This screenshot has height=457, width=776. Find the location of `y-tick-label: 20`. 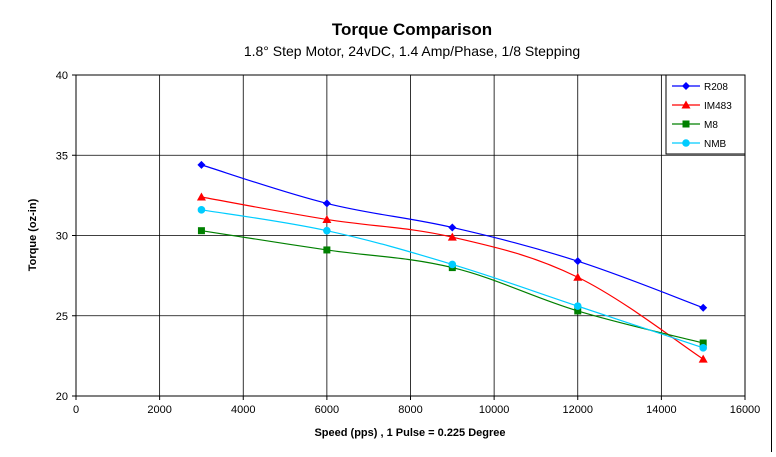

y-tick-label: 20 is located at coordinates (62, 397).